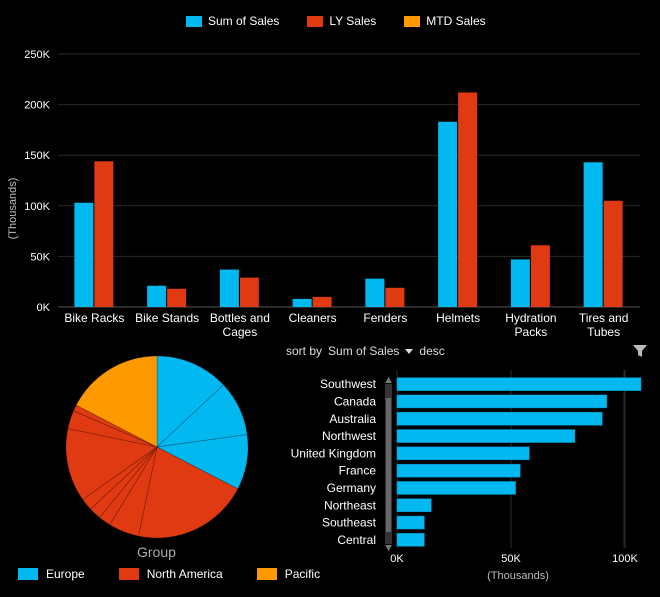 The image size is (660, 597). What do you see at coordinates (388, 548) in the screenshot?
I see `scroll-down-icon` at bounding box center [388, 548].